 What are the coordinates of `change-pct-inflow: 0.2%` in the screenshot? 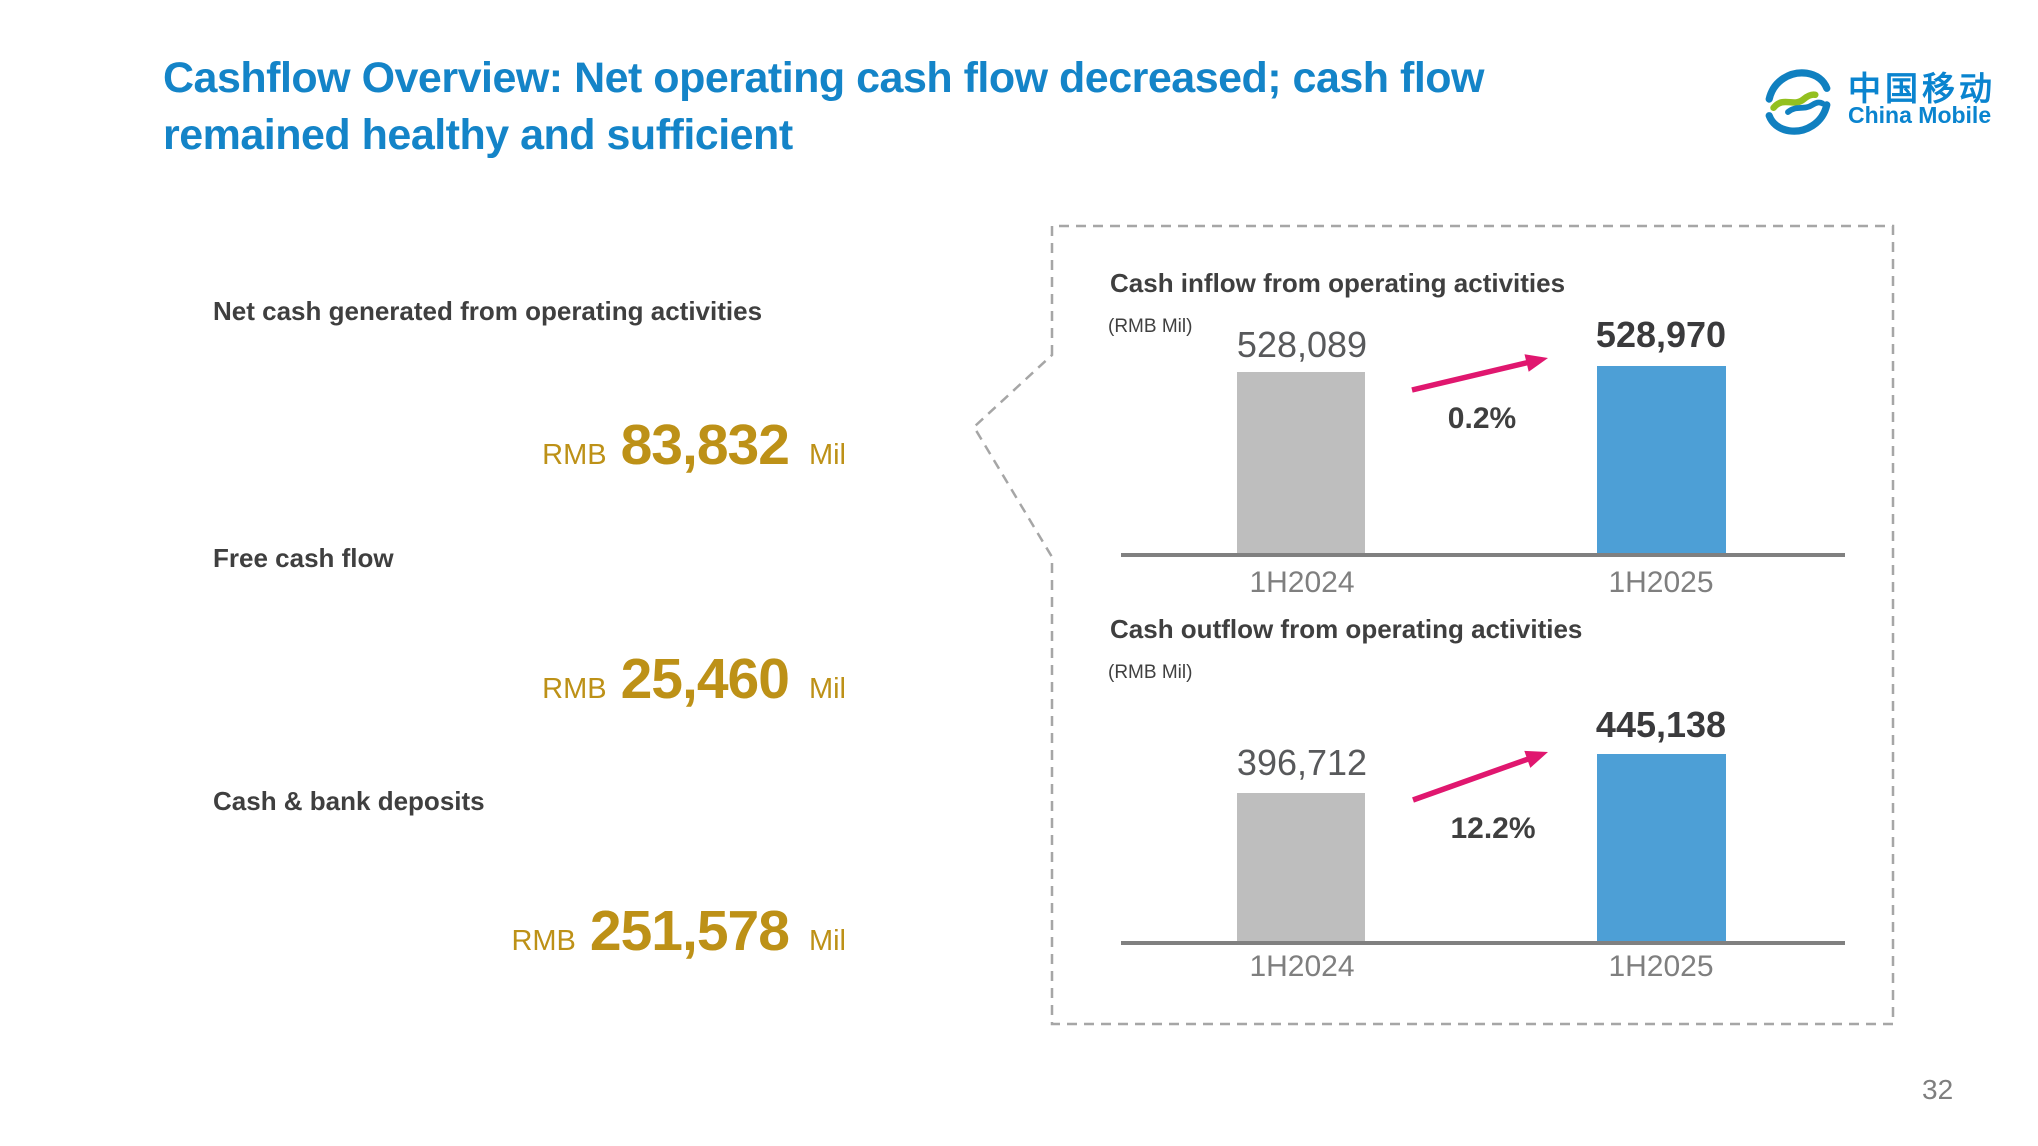 It's located at (1482, 418).